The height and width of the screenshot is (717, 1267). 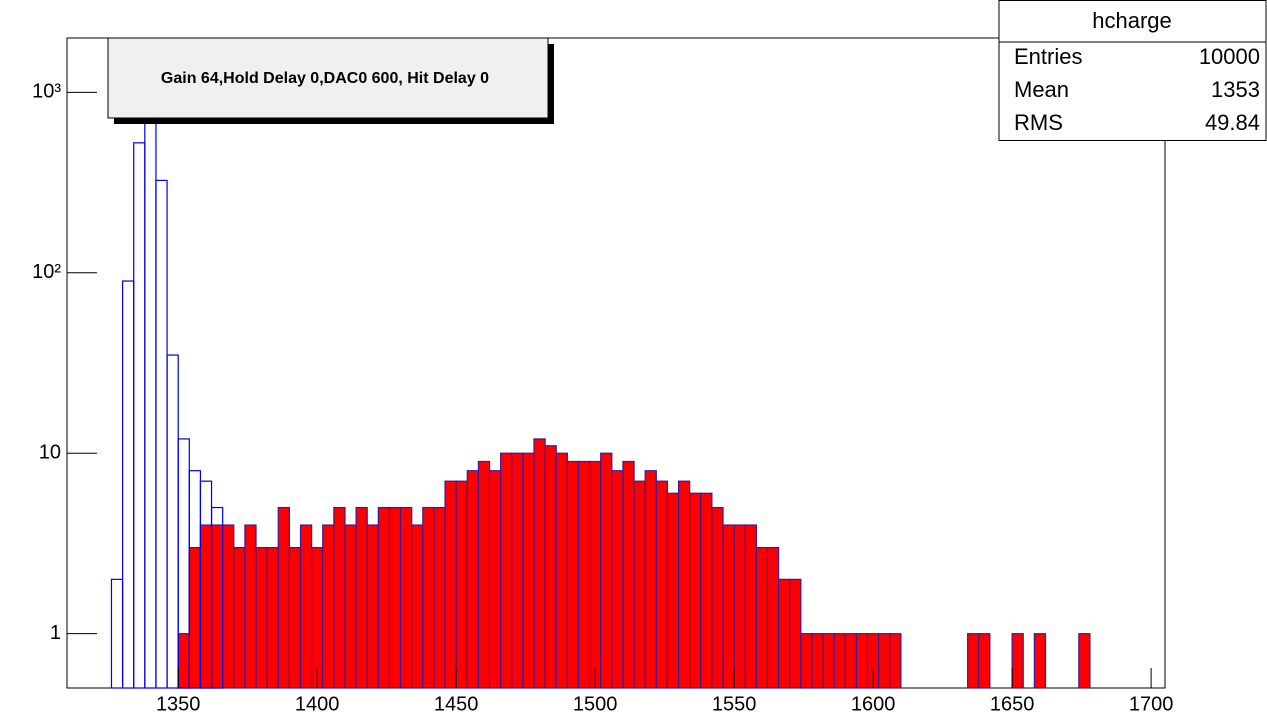 What do you see at coordinates (1151, 704) in the screenshot?
I see `x-tick-label: 1700` at bounding box center [1151, 704].